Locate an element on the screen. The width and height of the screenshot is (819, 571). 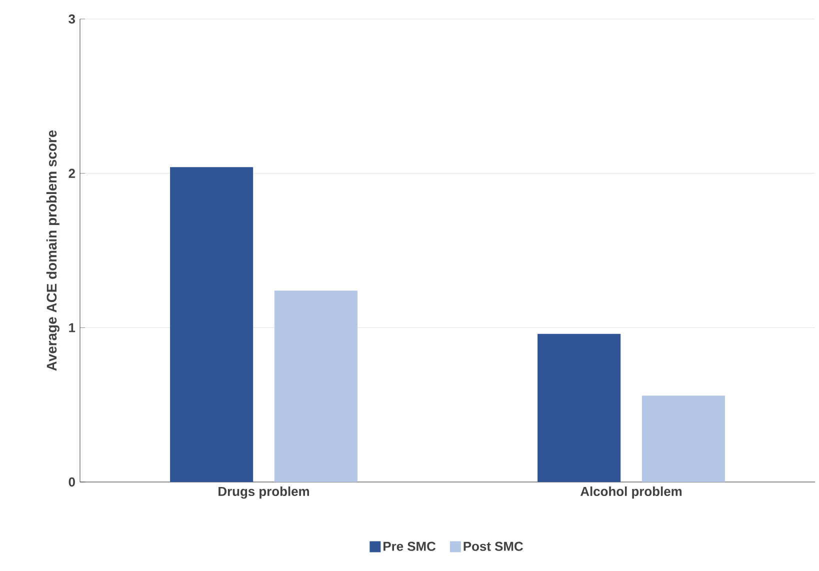
y-tick-label: 0 is located at coordinates (71, 482).